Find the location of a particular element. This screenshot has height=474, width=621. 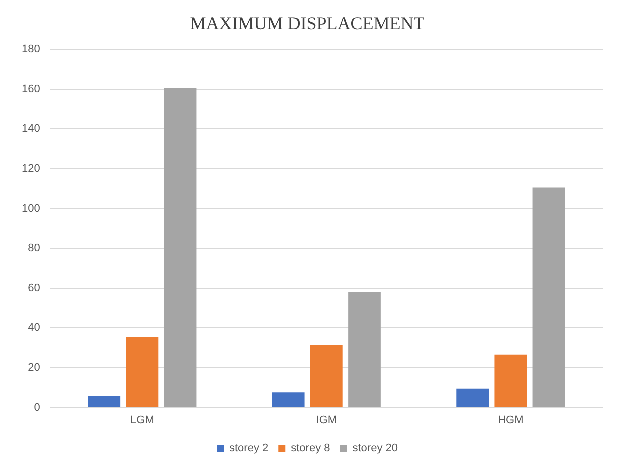

y-tick-label: 20 is located at coordinates (34, 368).